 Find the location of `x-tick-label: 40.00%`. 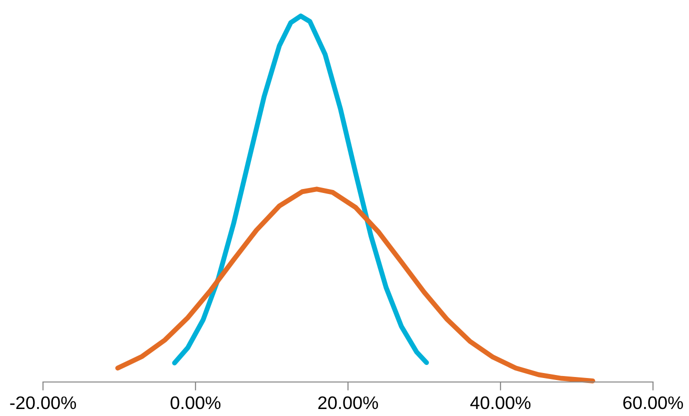

x-tick-label: 40.00% is located at coordinates (500, 403).